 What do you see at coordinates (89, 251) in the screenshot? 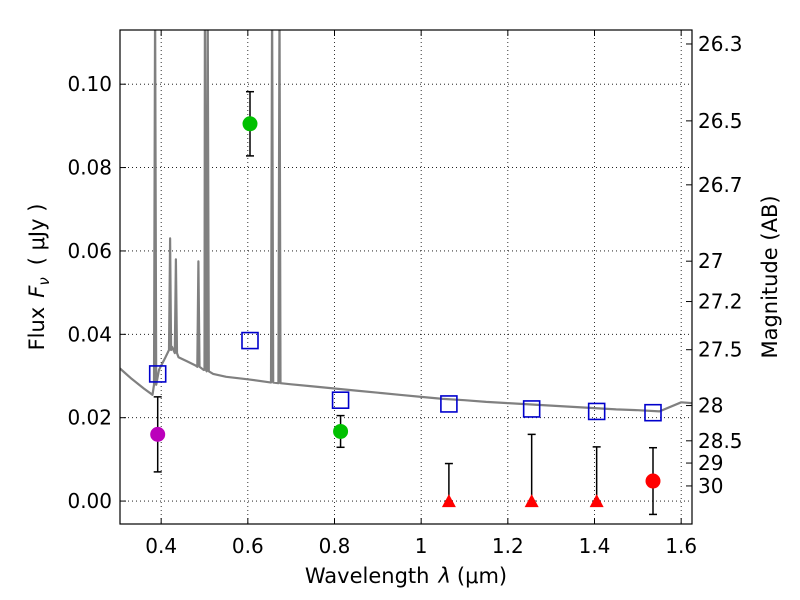
I see `y-tick-label: 0.06` at bounding box center [89, 251].